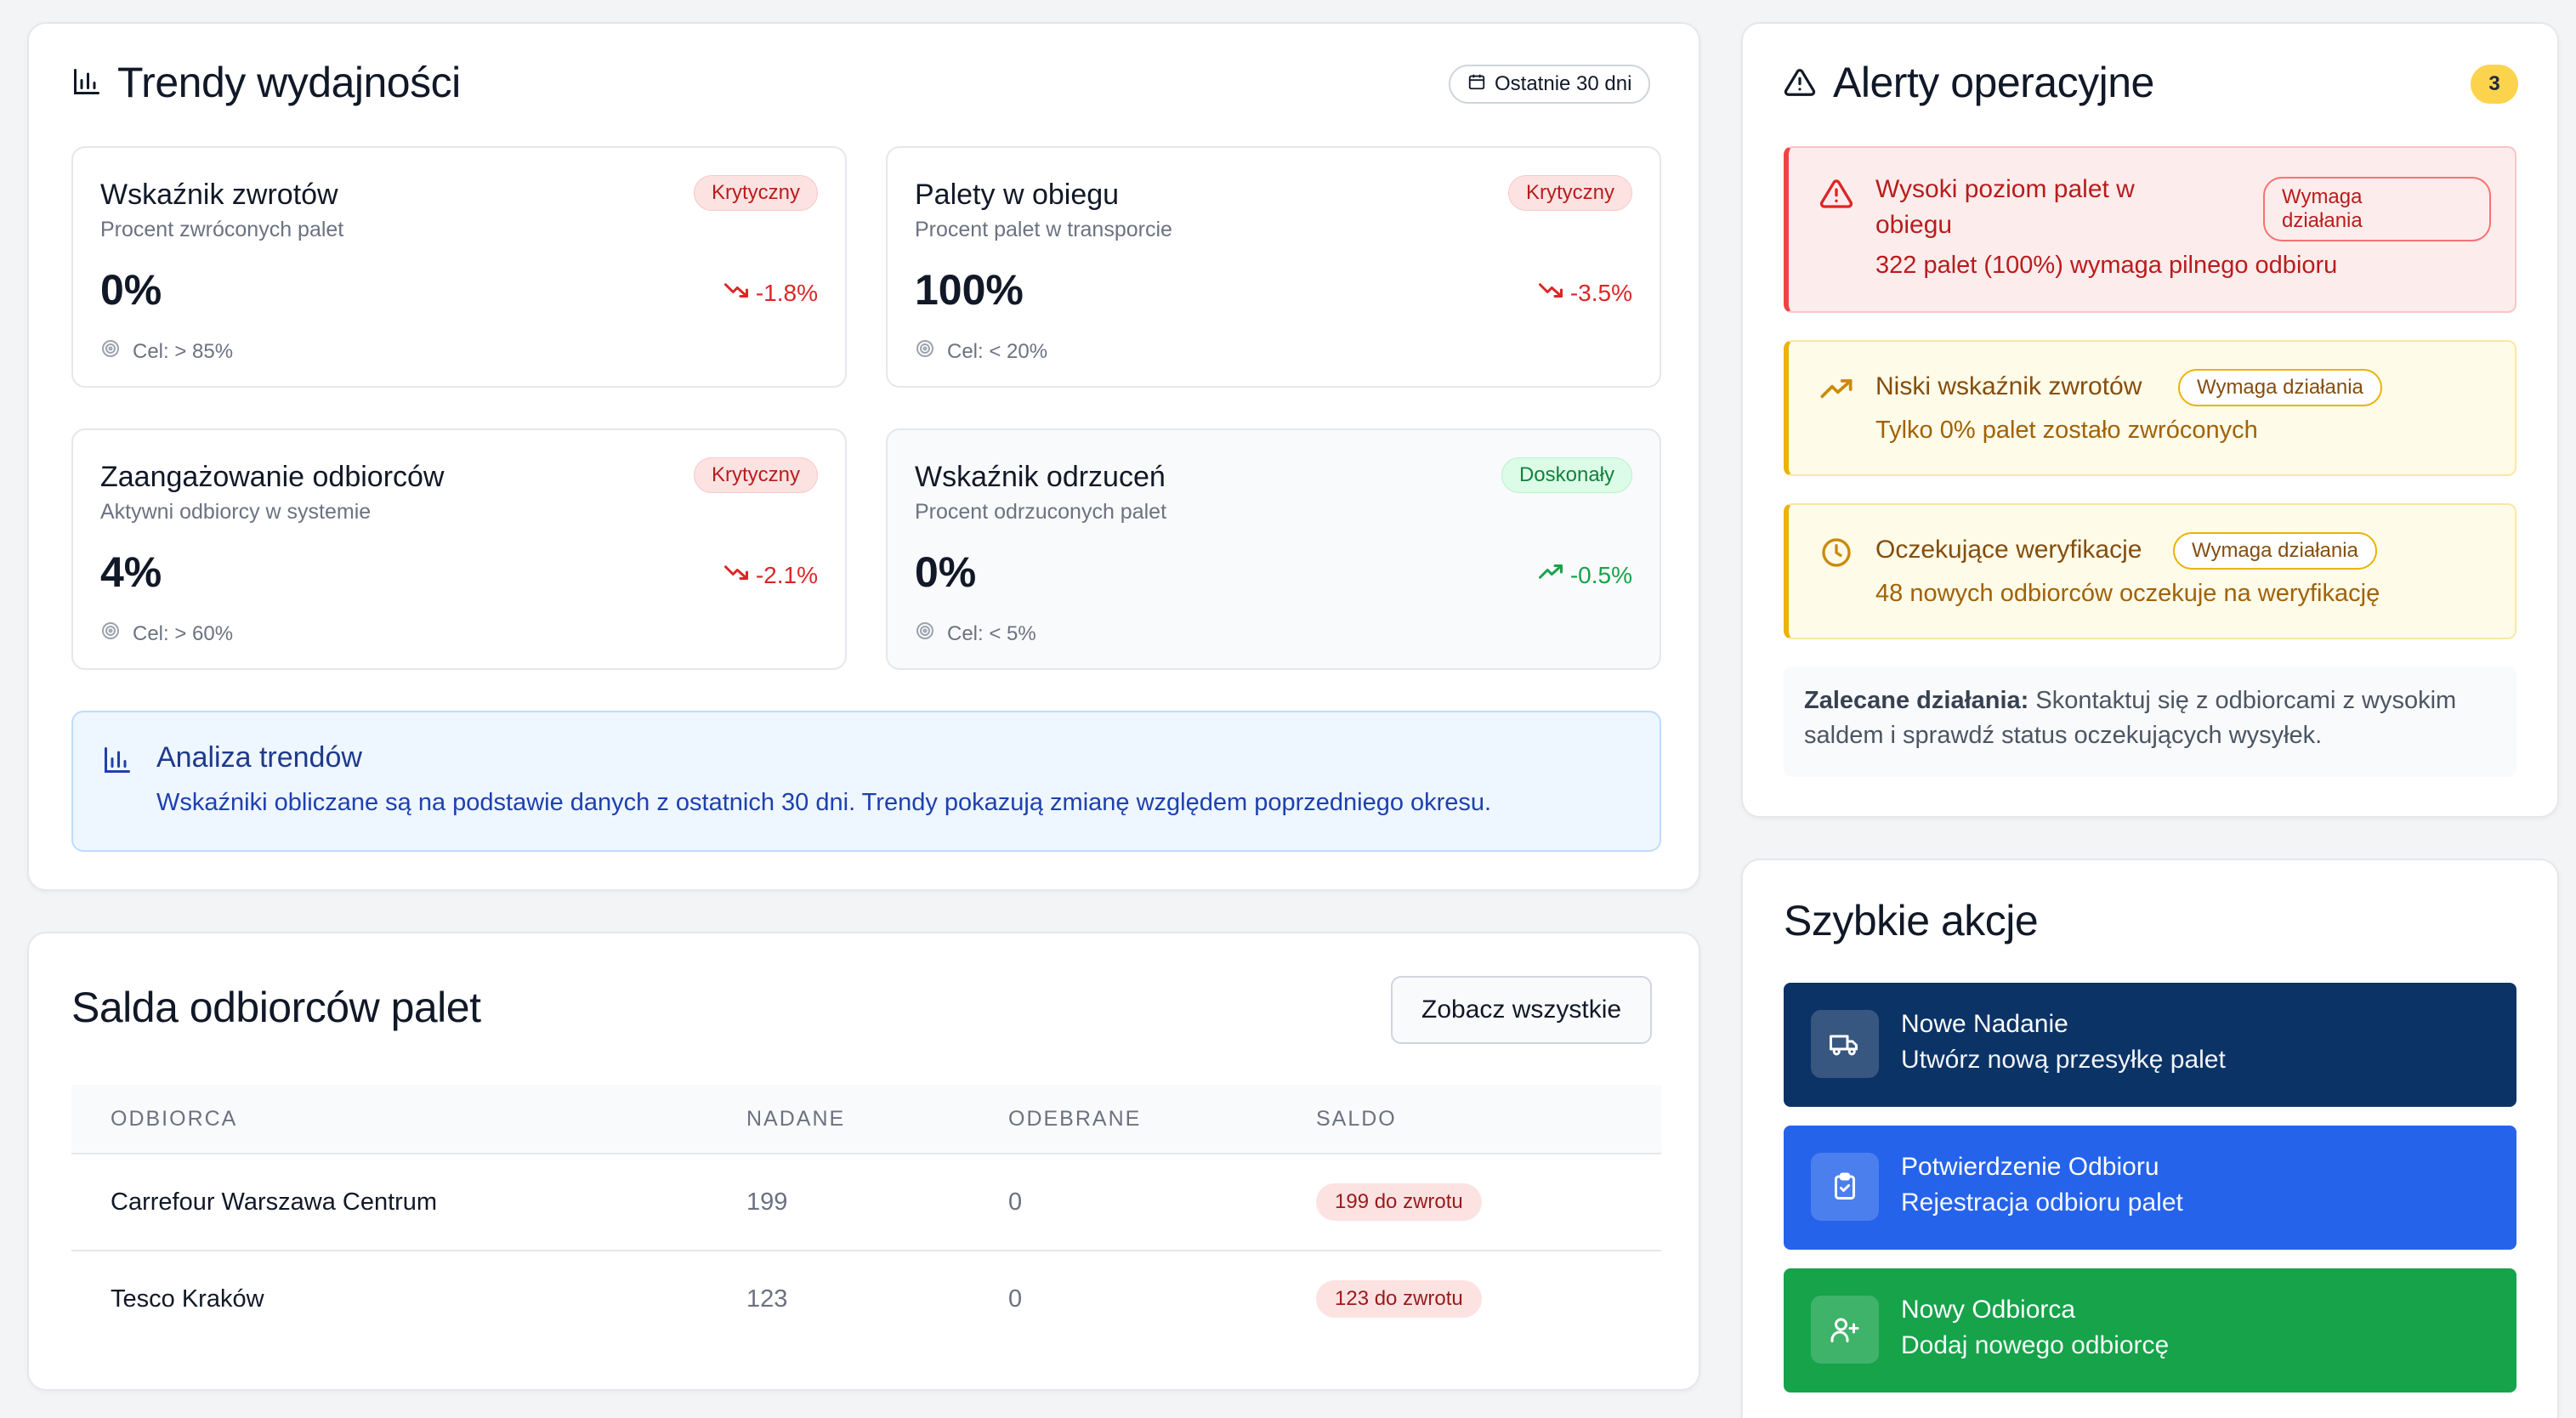 The width and height of the screenshot is (2576, 1418). What do you see at coordinates (175, 1119) in the screenshot?
I see `column-header-recipient: ODBIORCA` at bounding box center [175, 1119].